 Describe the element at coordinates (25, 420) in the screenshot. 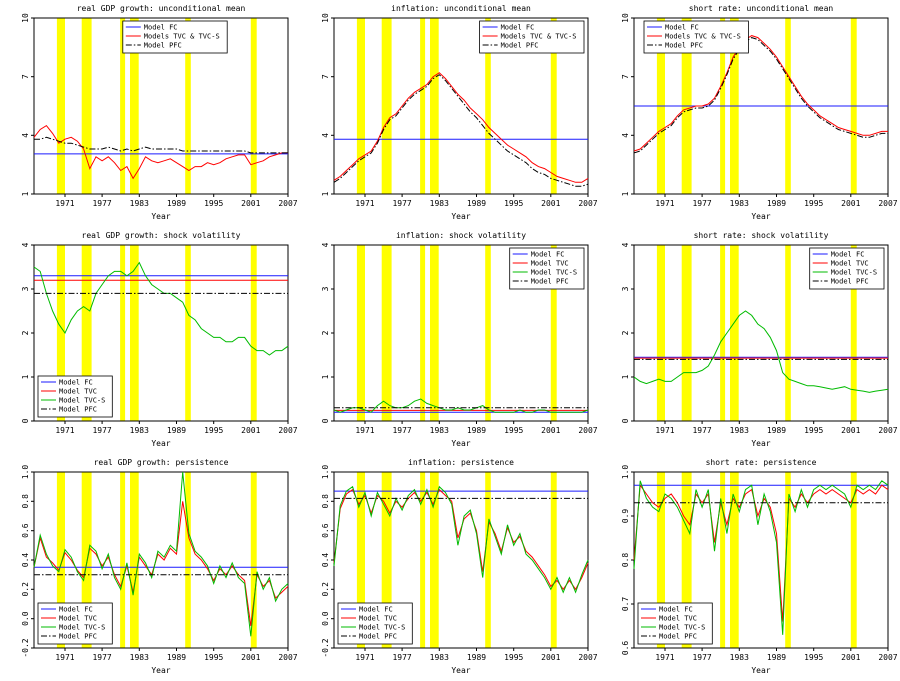

I see `y-tick-label: 0` at that location.